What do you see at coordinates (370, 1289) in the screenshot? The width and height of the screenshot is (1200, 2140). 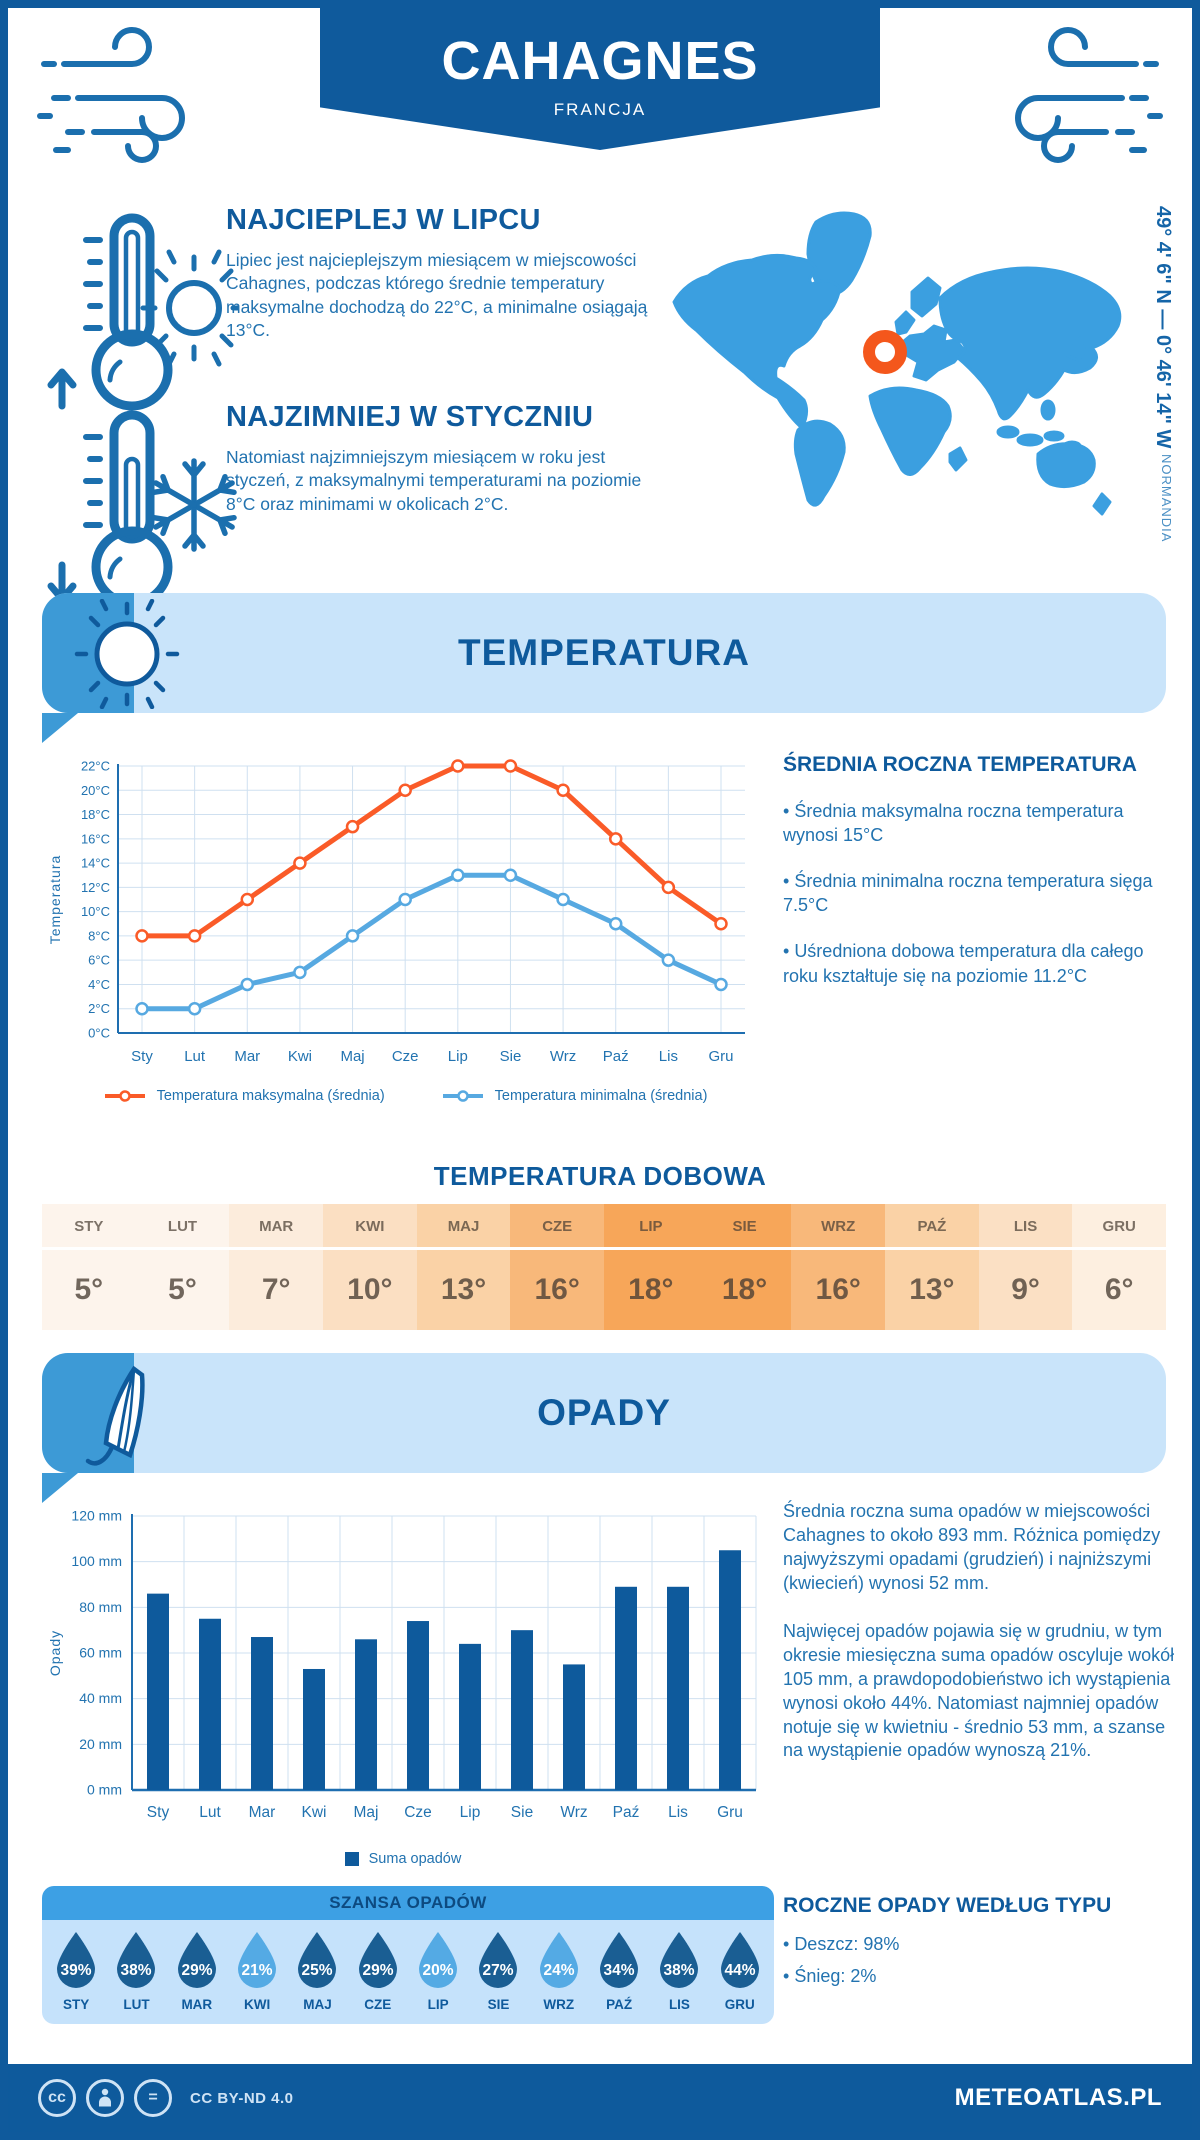 I see `daily-temp-value: 10°` at bounding box center [370, 1289].